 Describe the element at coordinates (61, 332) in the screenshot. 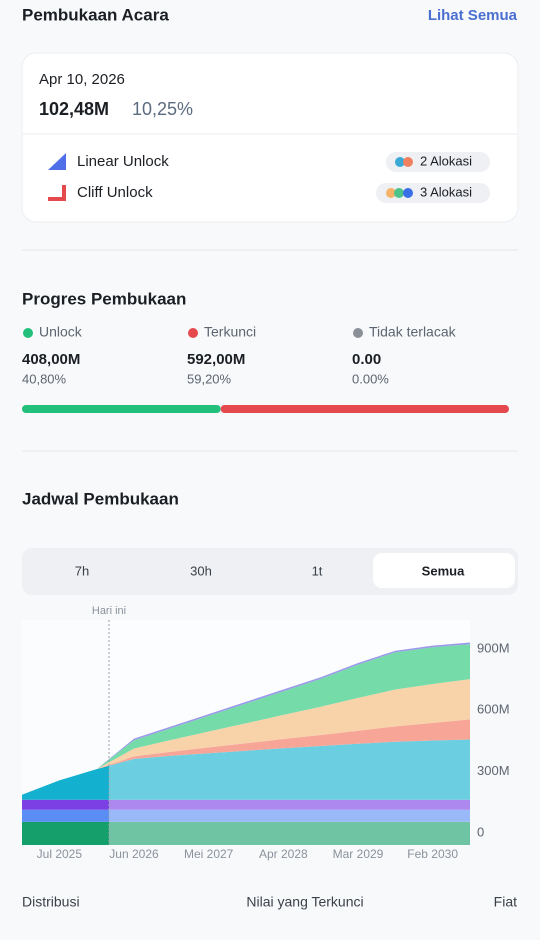

I see `legend-label: Unlock` at that location.